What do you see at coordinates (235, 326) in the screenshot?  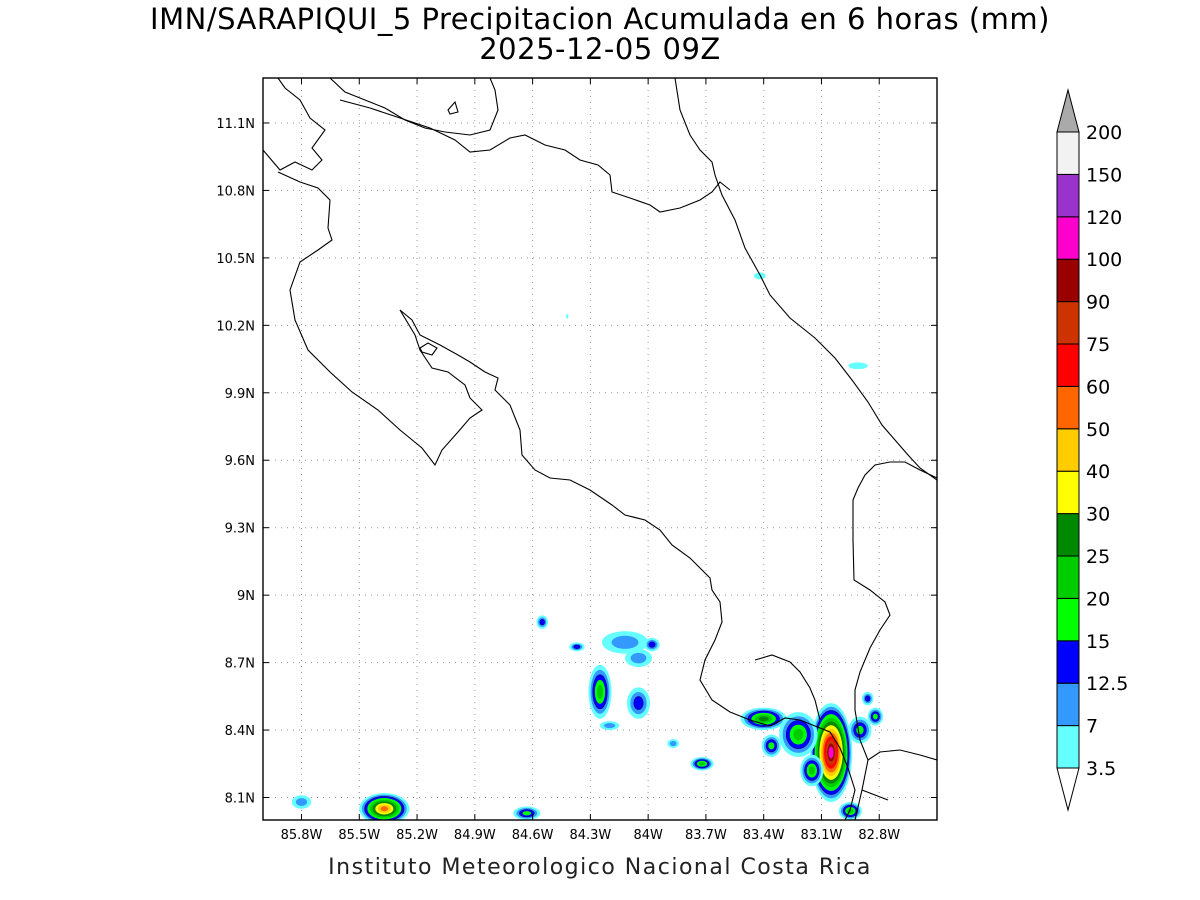 I see `lat-tick-label: 10.2N` at bounding box center [235, 326].